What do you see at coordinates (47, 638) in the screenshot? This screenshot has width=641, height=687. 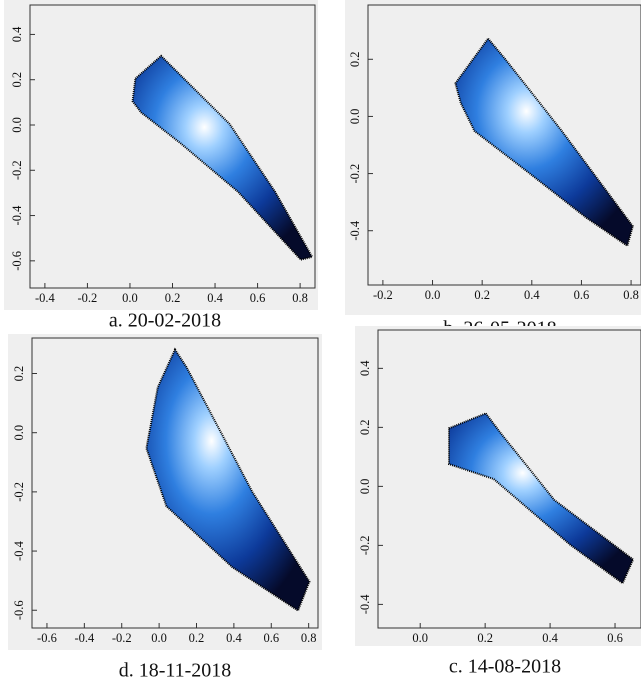 I see `x-tick-label: -0.6` at bounding box center [47, 638].